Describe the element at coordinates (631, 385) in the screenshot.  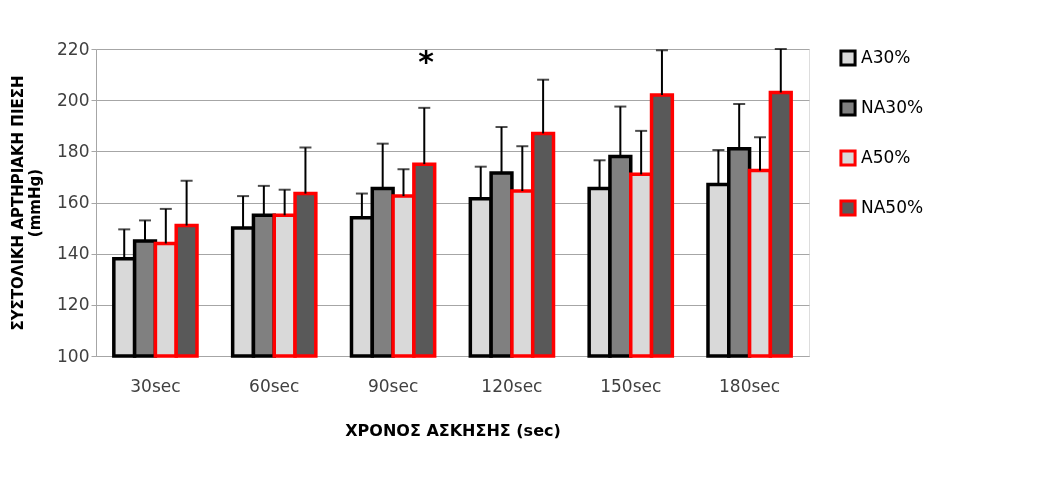
I see `x-tick-label: 150sec` at that location.